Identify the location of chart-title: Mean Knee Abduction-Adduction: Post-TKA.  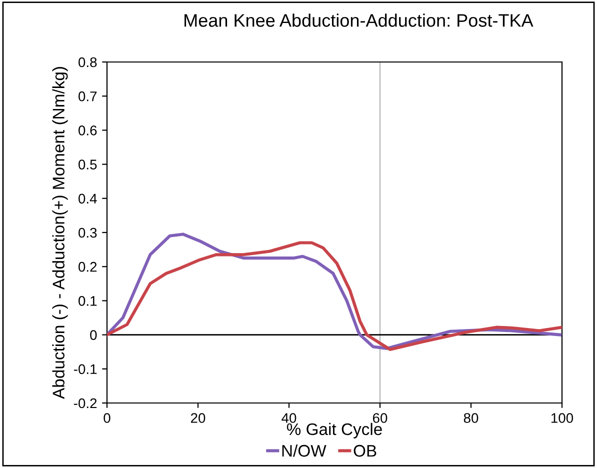
(359, 20).